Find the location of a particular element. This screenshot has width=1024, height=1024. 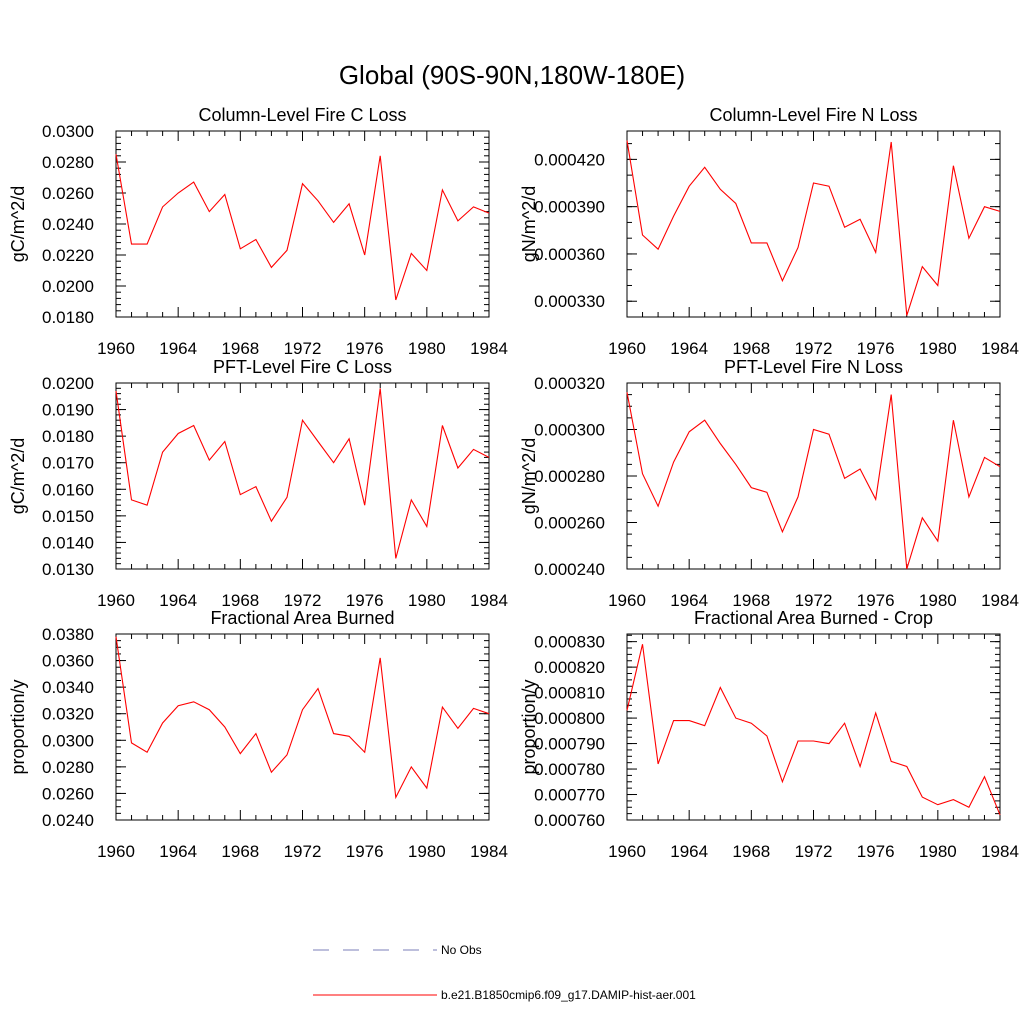

y-tick-label: 0.0140 is located at coordinates (68, 542).